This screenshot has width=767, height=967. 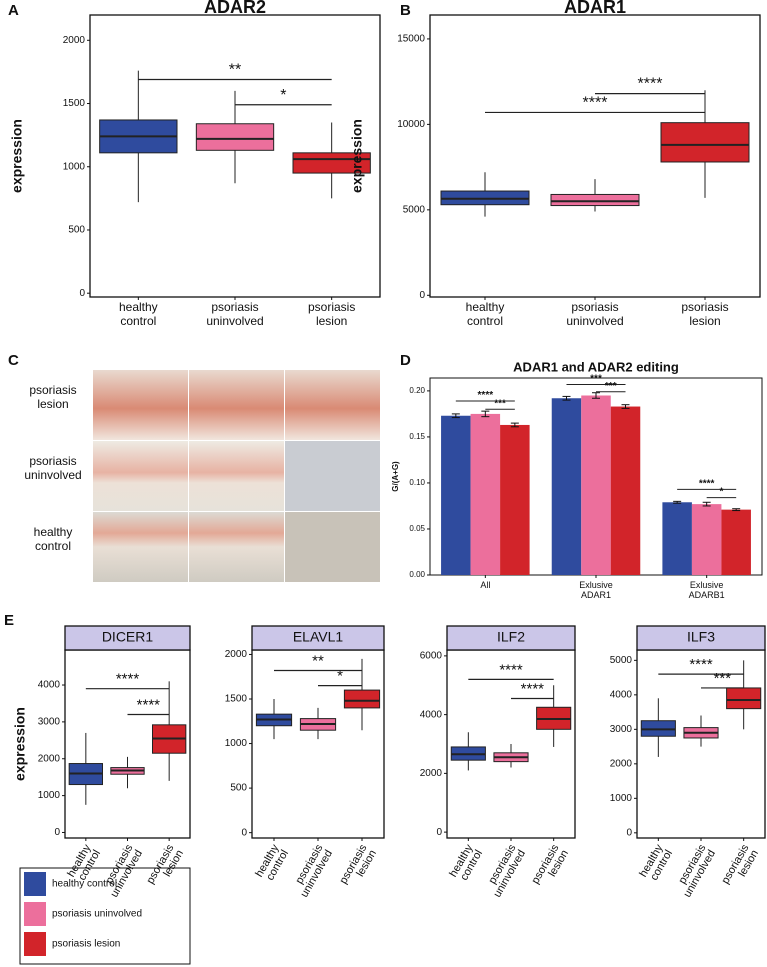 I want to click on y-tick-label: 15000, so click(x=411, y=39).